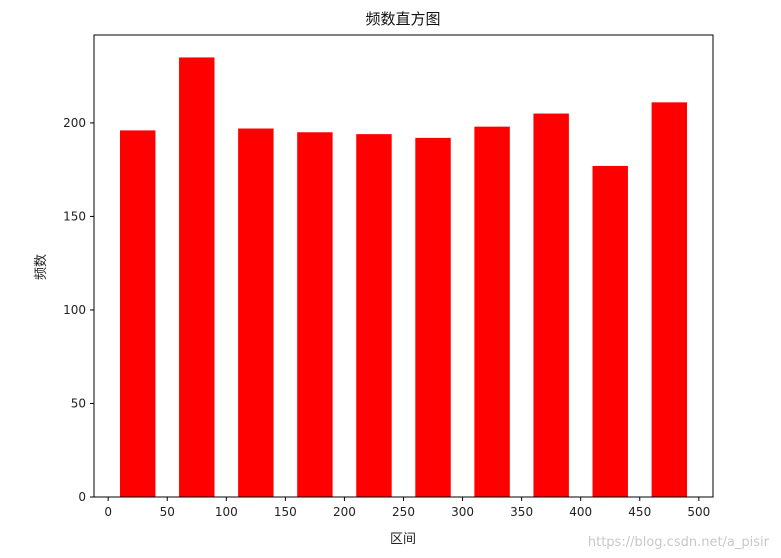  Describe the element at coordinates (74, 123) in the screenshot. I see `y-tick-label: 200` at that location.